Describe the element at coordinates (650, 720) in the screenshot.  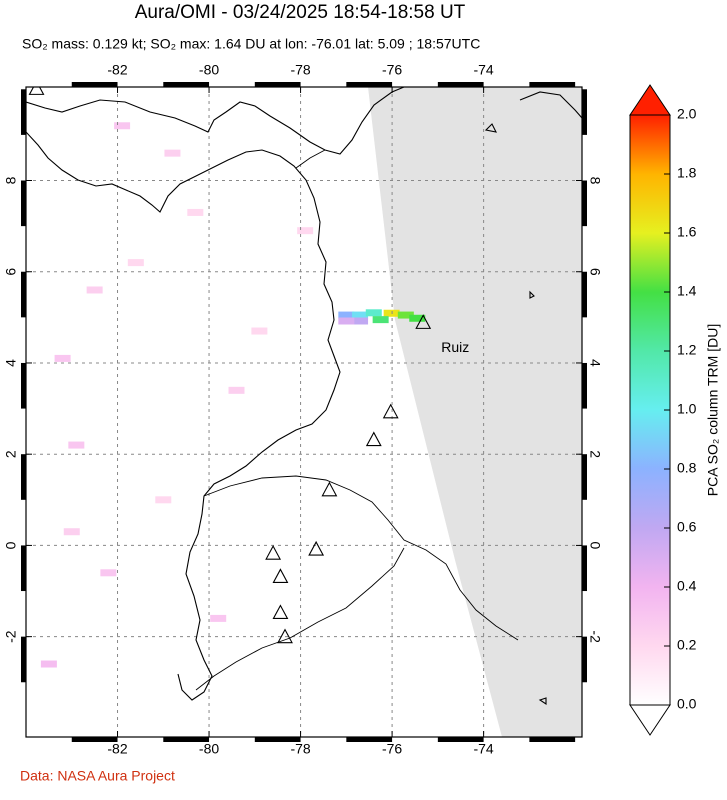
I see `colorbar-min-arrow` at that location.